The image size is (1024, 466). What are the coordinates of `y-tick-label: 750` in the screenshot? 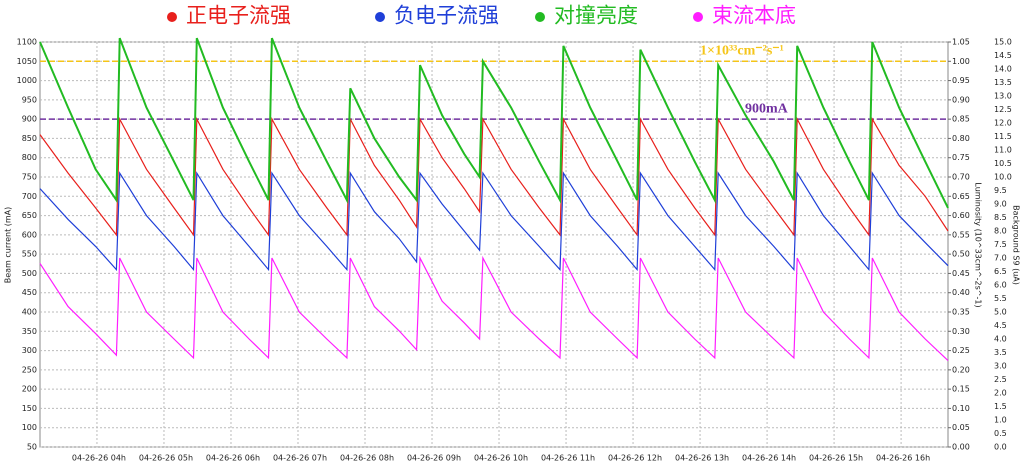 It's located at (29, 177).